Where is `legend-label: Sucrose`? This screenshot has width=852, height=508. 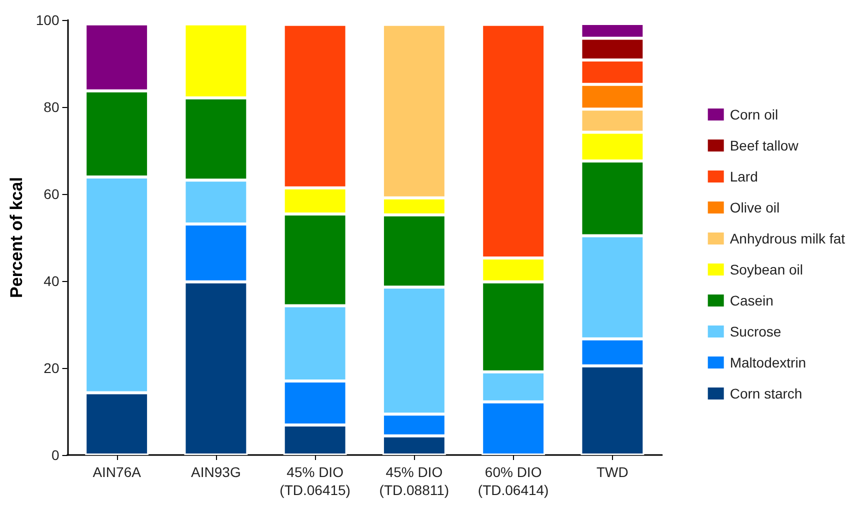 legend-label: Sucrose is located at coordinates (756, 332).